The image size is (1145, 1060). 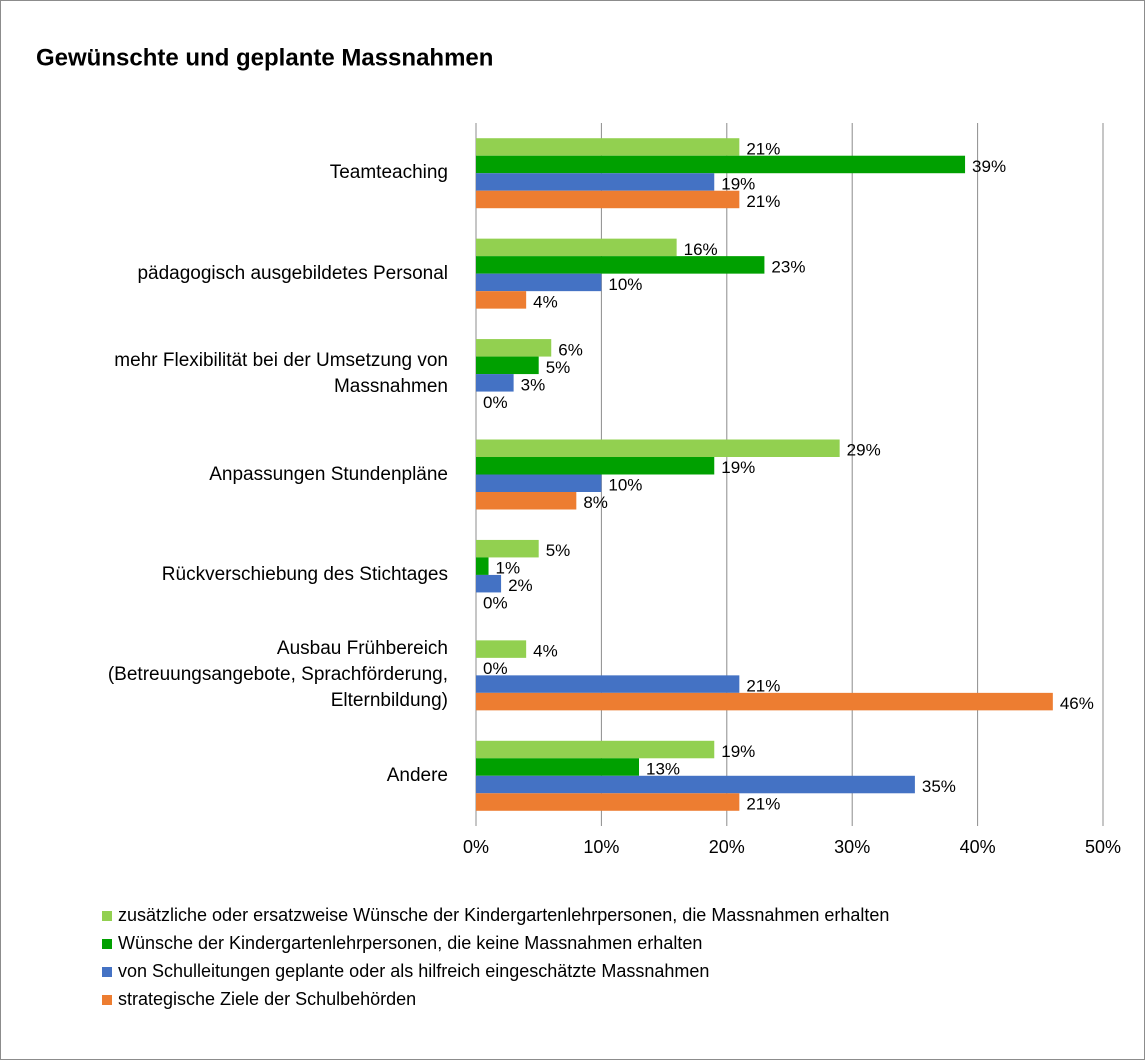 I want to click on data-label: 35%, so click(x=939, y=786).